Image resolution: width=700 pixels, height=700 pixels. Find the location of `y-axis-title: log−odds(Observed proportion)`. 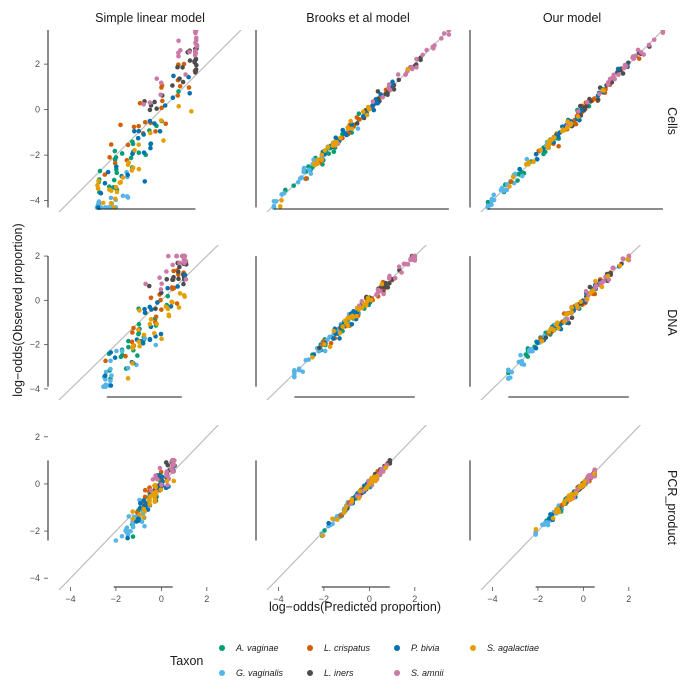

y-axis-title: log−odds(Observed proportion) is located at coordinates (18, 309).